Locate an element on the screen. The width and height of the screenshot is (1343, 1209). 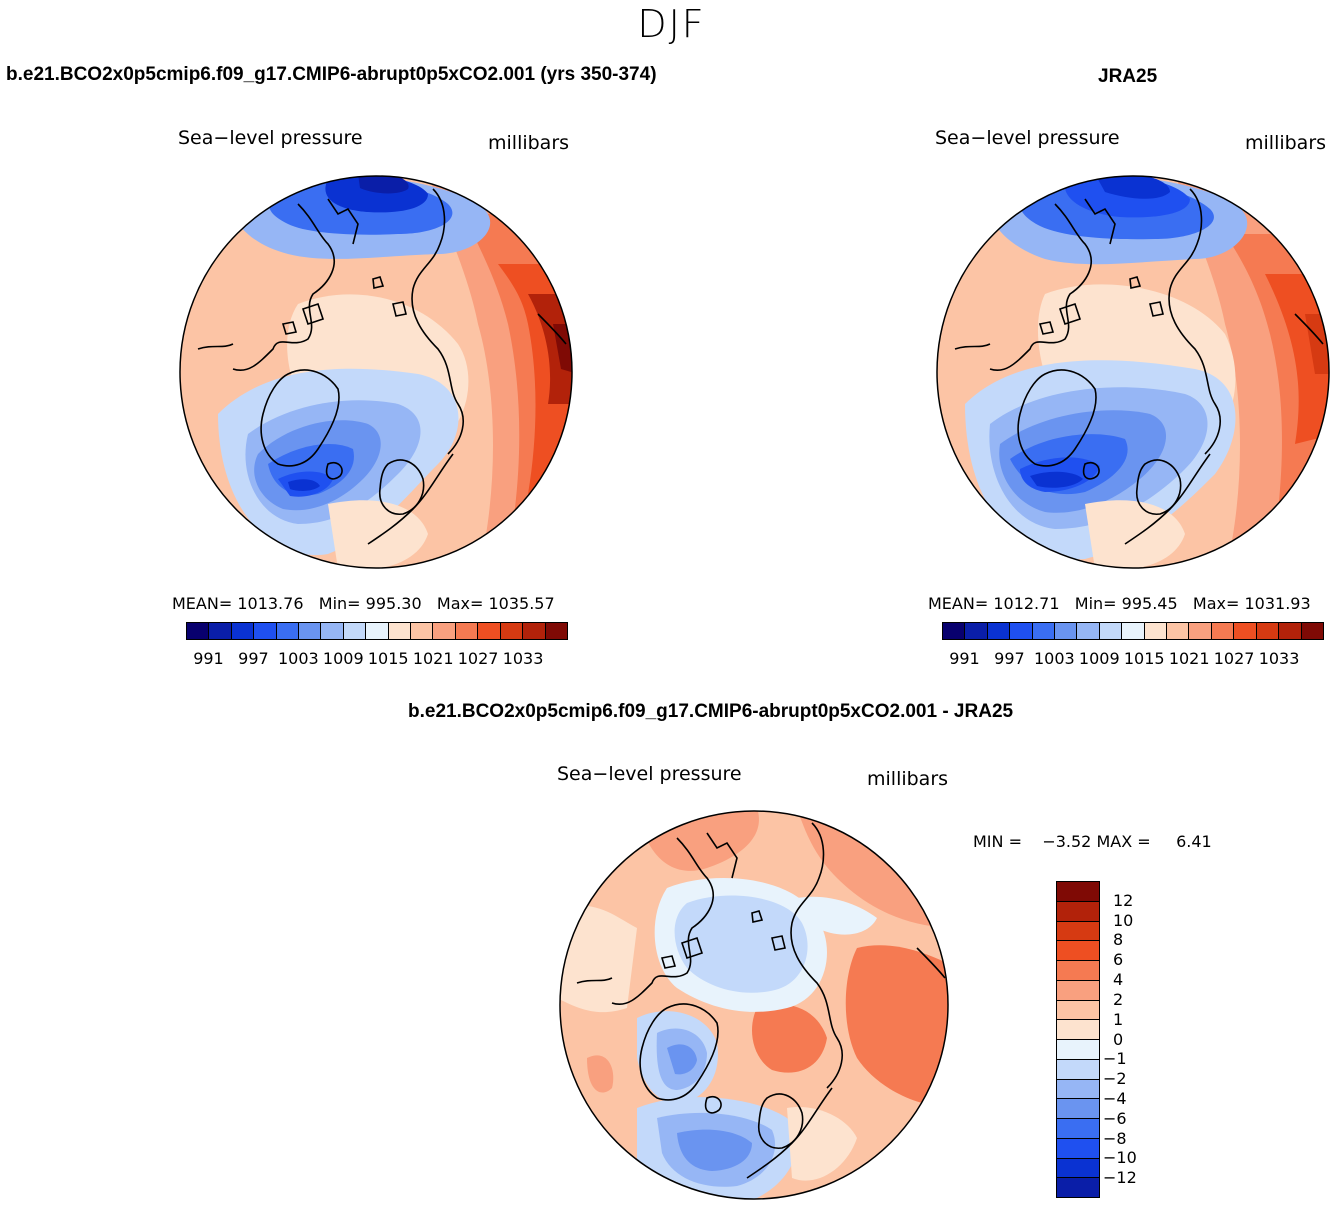
colorbar-tick-label: −2 is located at coordinates (1115, 1079).